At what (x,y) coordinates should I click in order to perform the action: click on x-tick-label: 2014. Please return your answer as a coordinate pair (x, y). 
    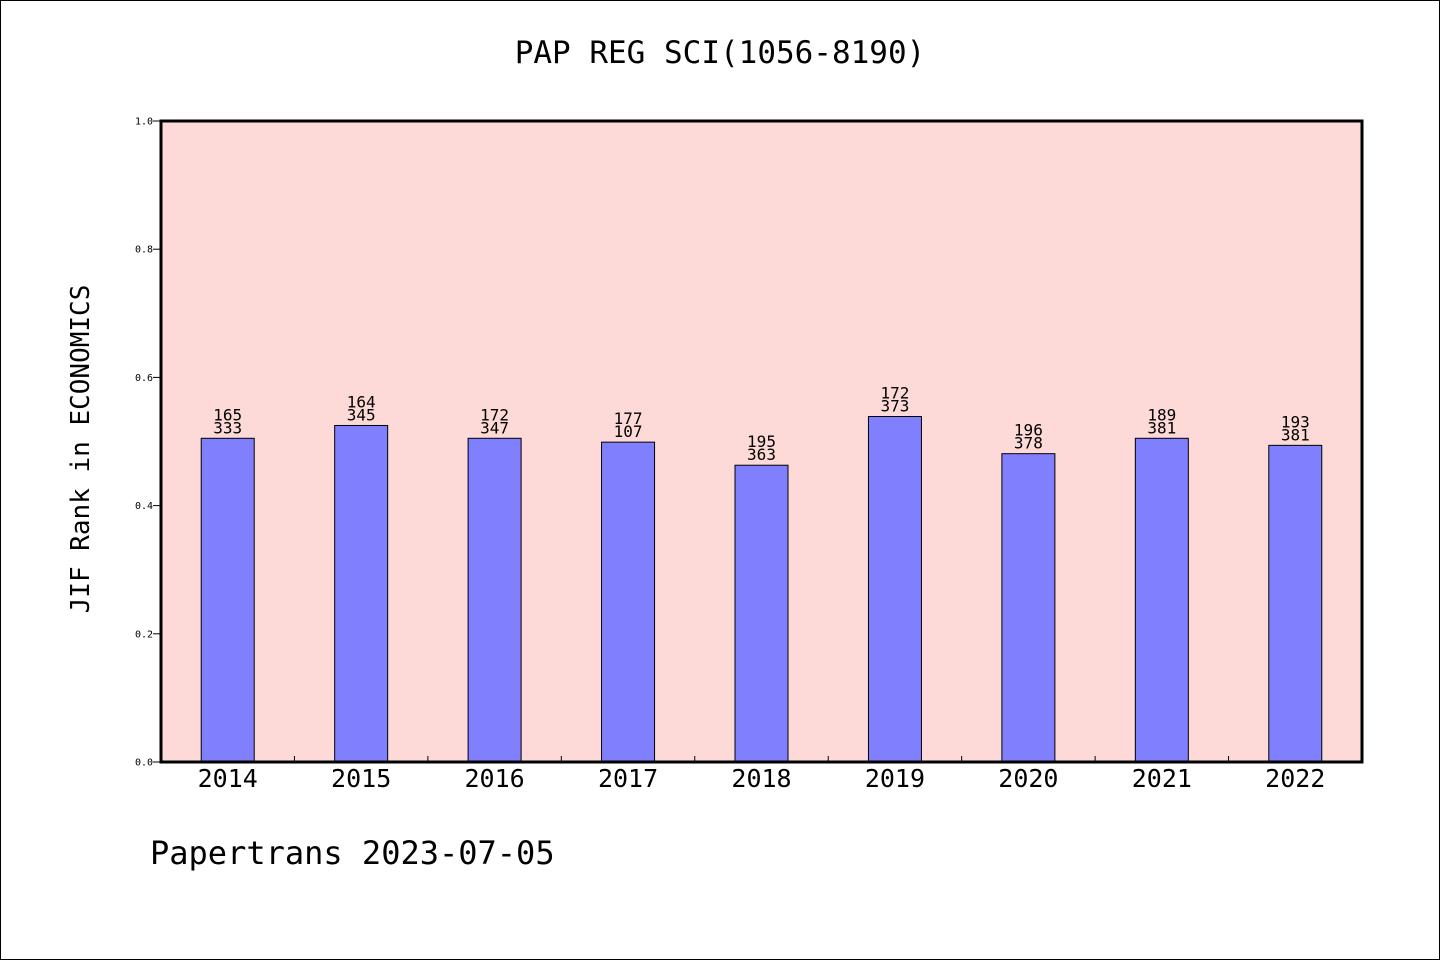
    Looking at the image, I should click on (228, 778).